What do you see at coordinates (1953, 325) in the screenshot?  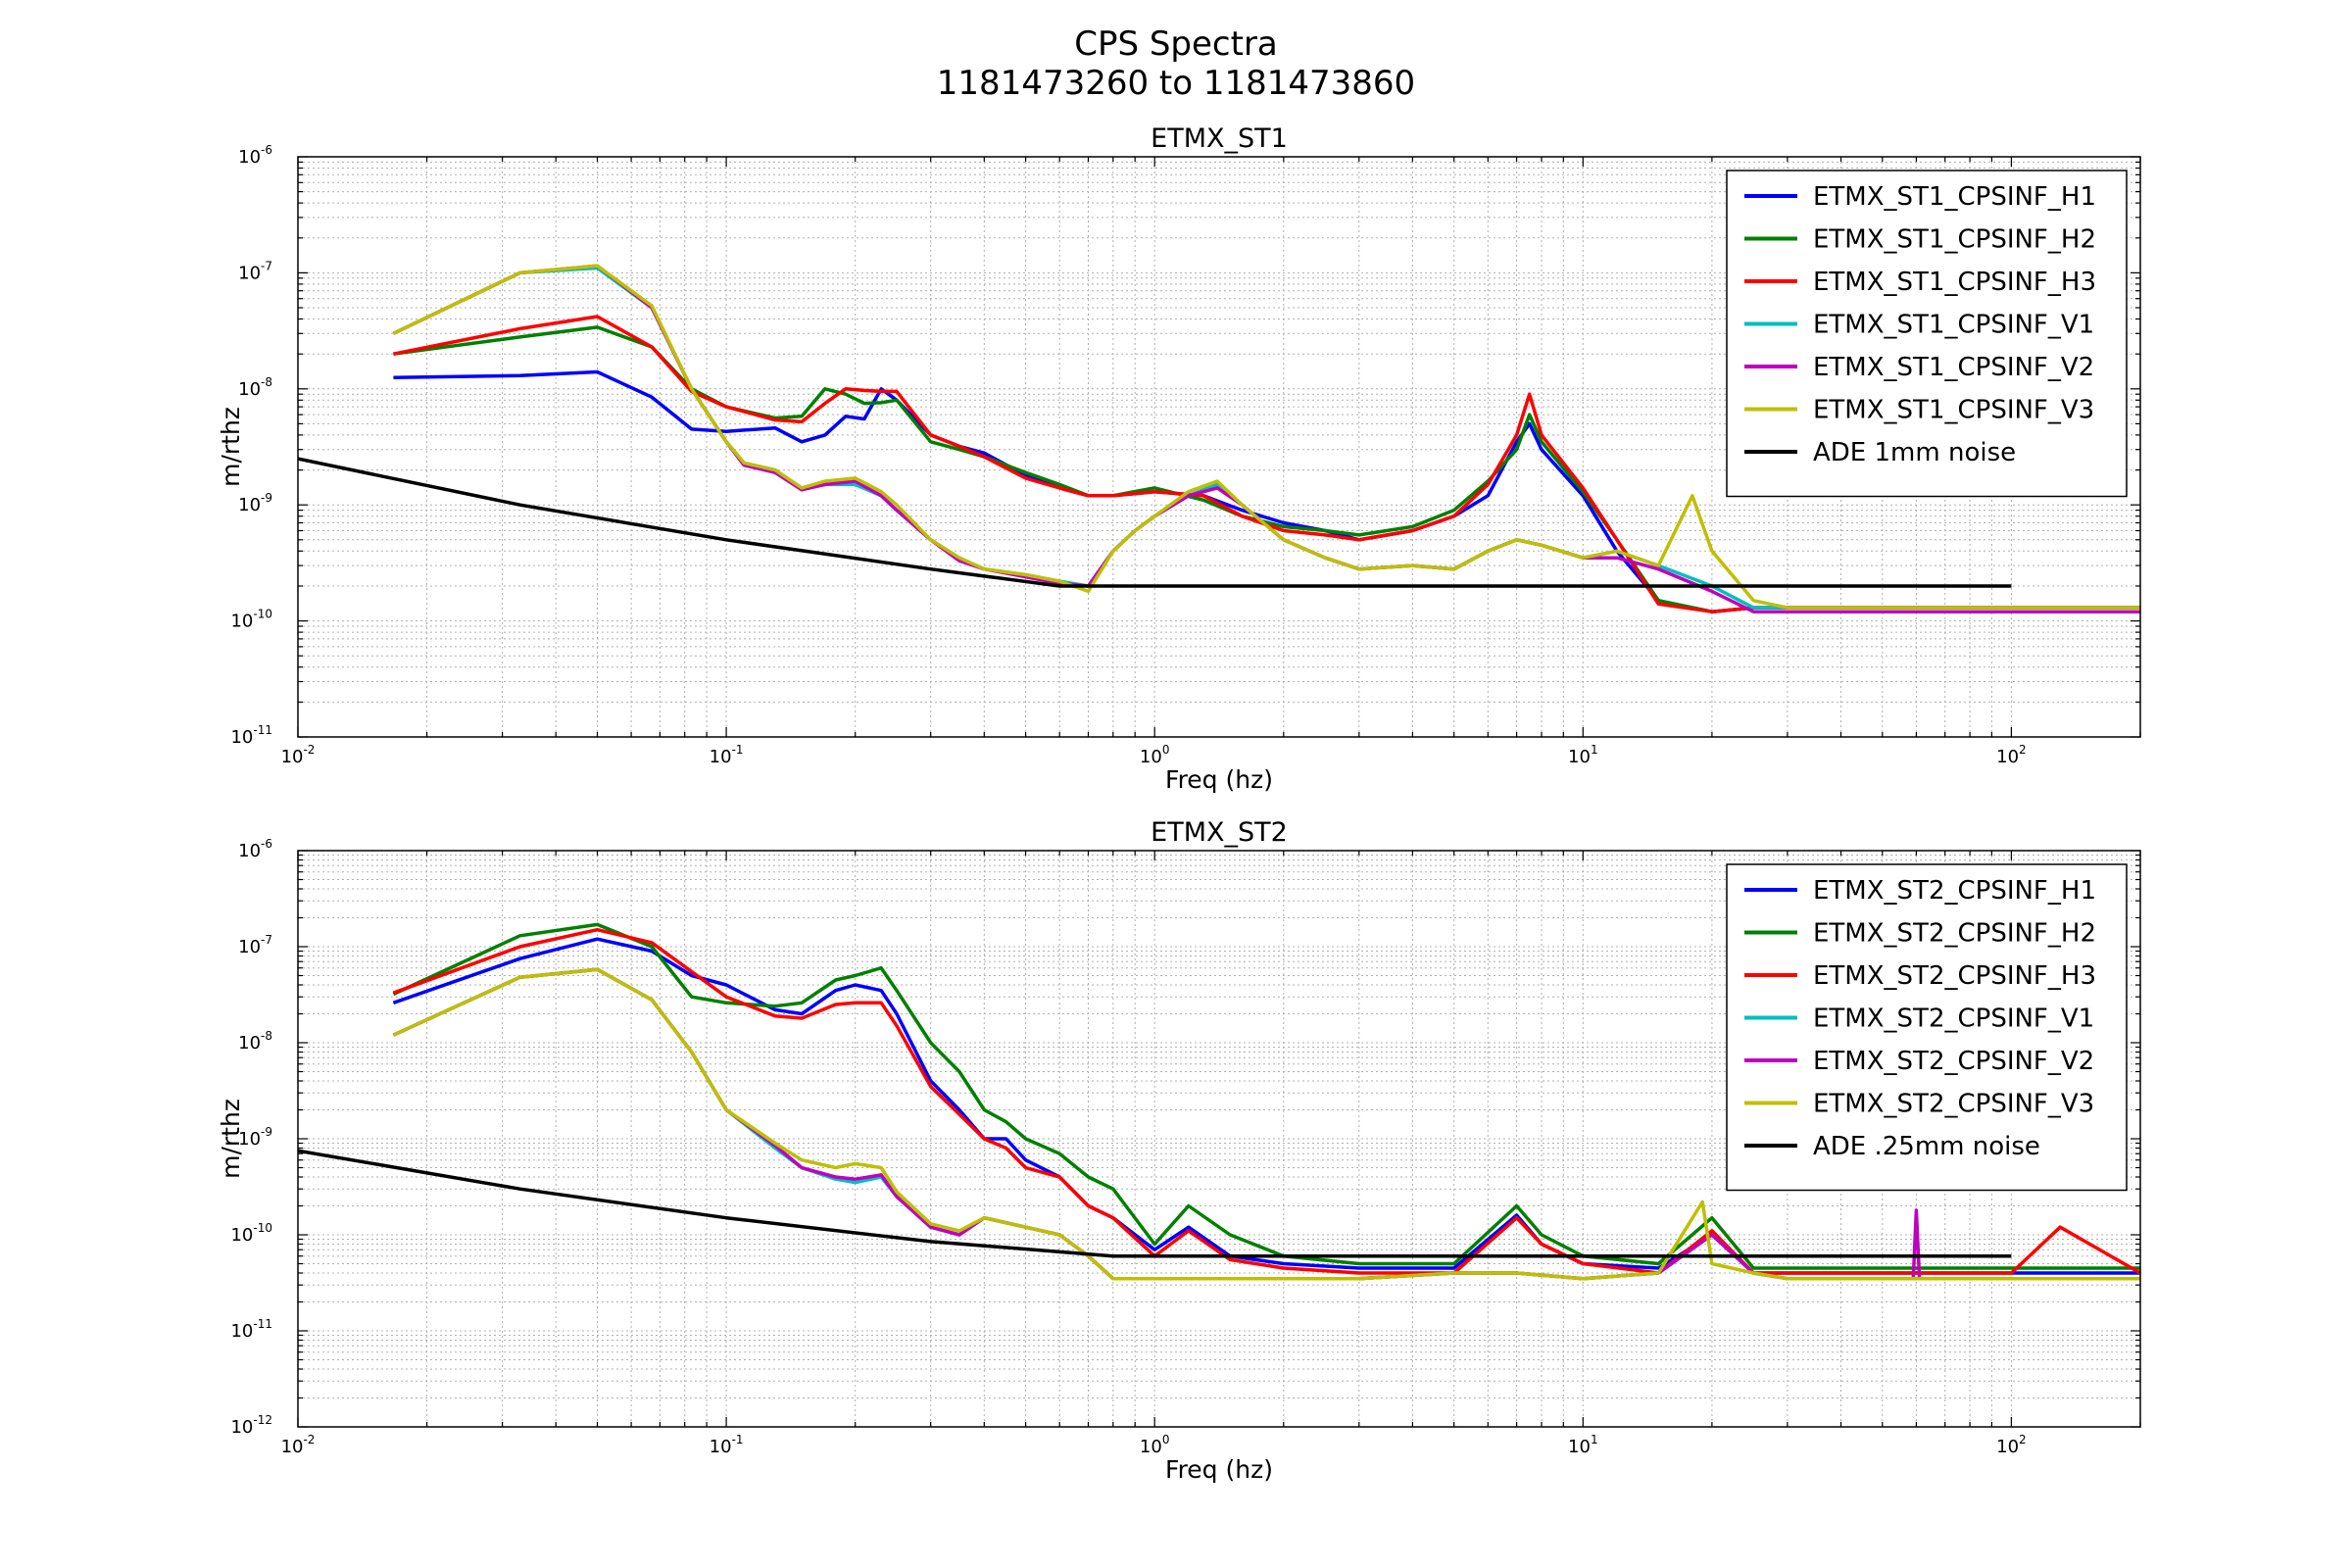 I see `legend-label: ETMX_ST1_CPSINF_V1` at bounding box center [1953, 325].